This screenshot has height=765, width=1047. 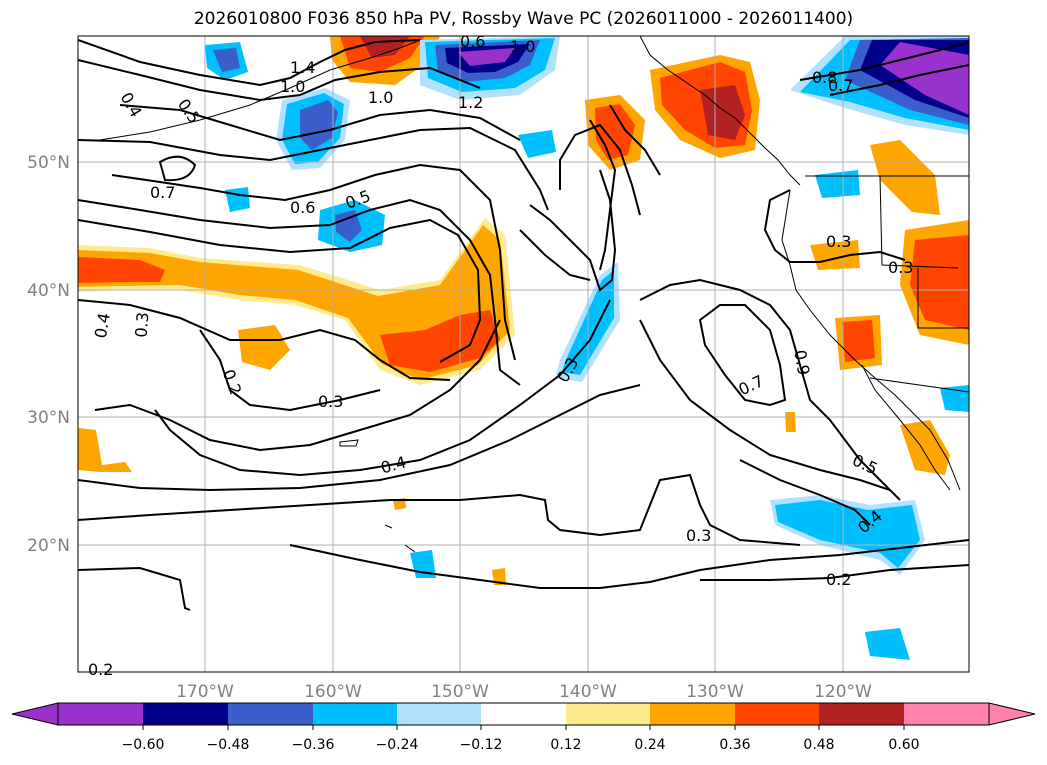 I want to click on border-states, so click(x=924, y=252).